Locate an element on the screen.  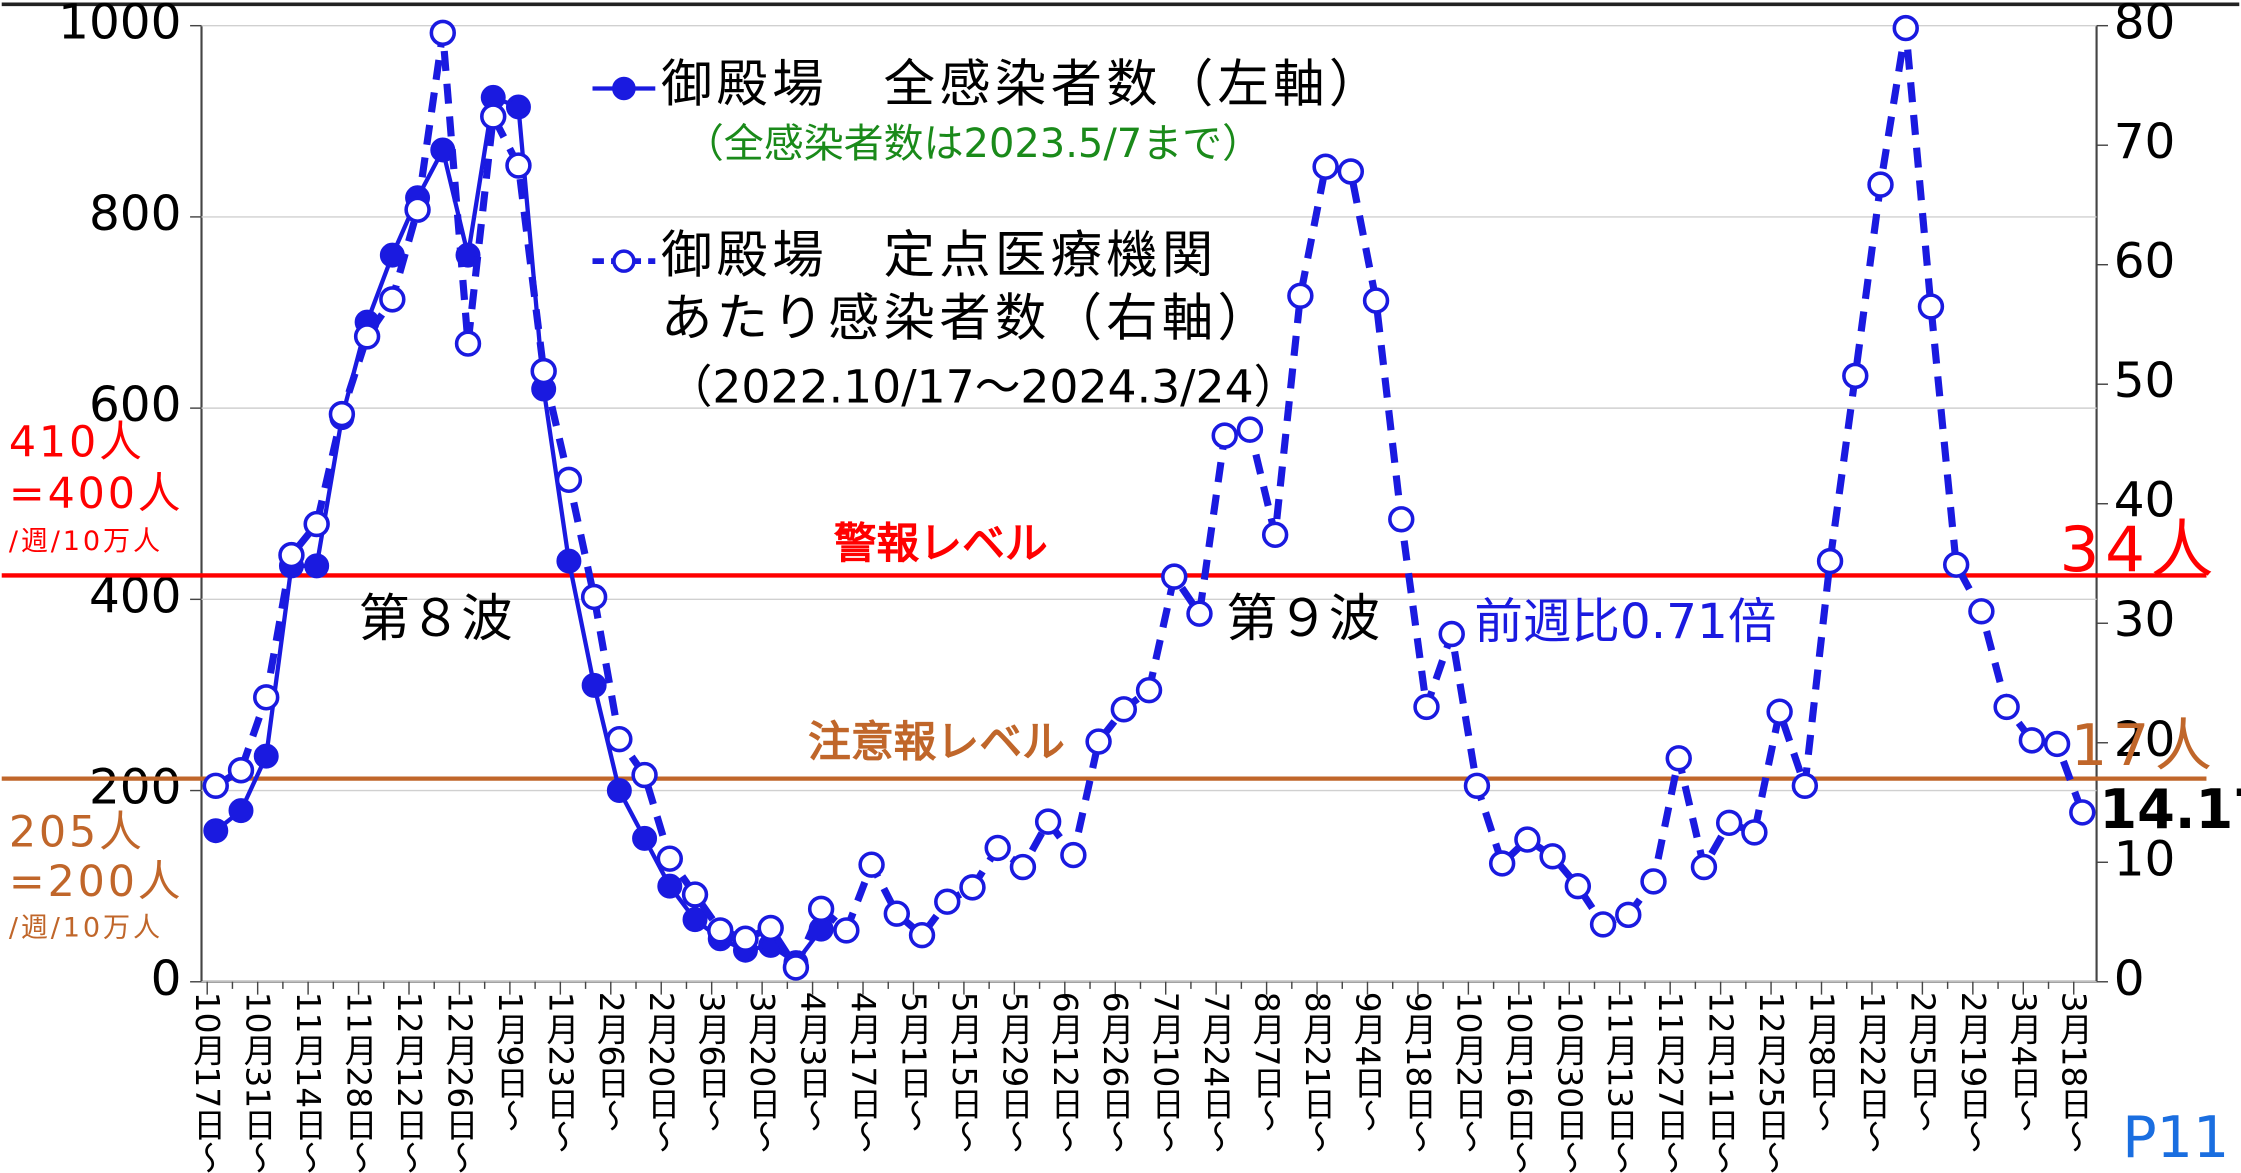
y-tick-label: 400 is located at coordinates (135, 596).